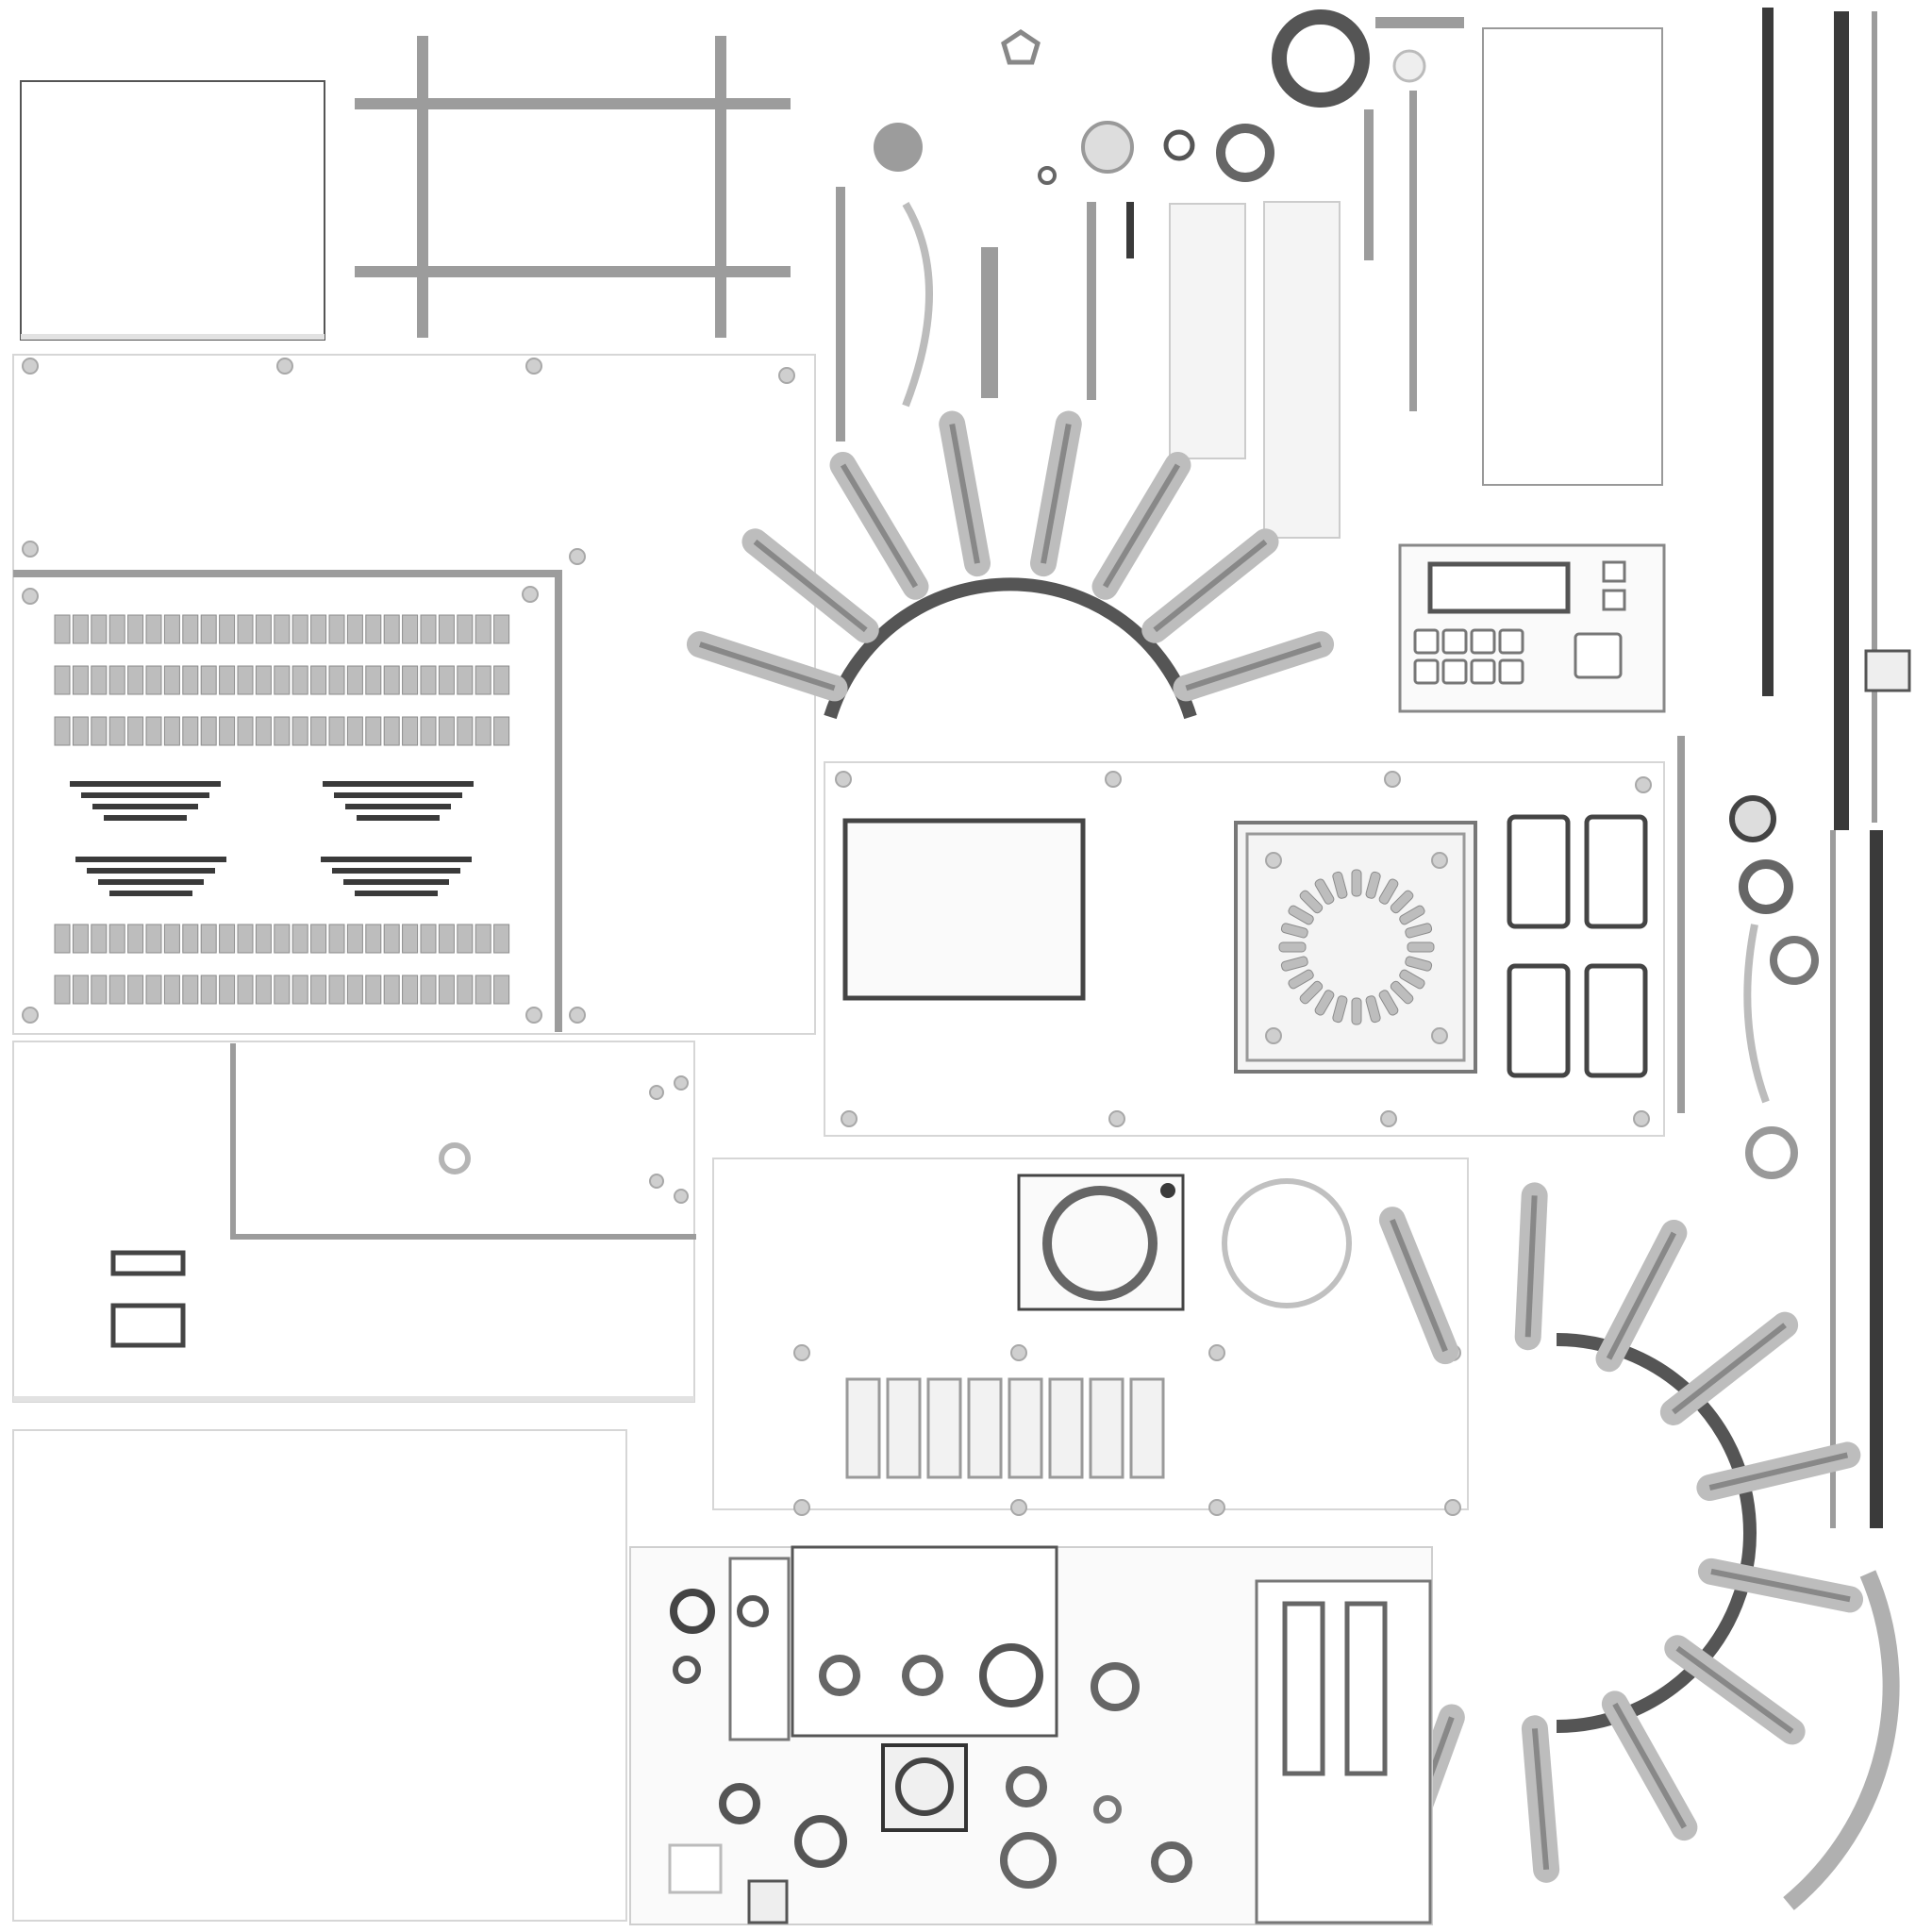  What do you see at coordinates (150, 877) in the screenshot?
I see `stepped-grille` at bounding box center [150, 877].